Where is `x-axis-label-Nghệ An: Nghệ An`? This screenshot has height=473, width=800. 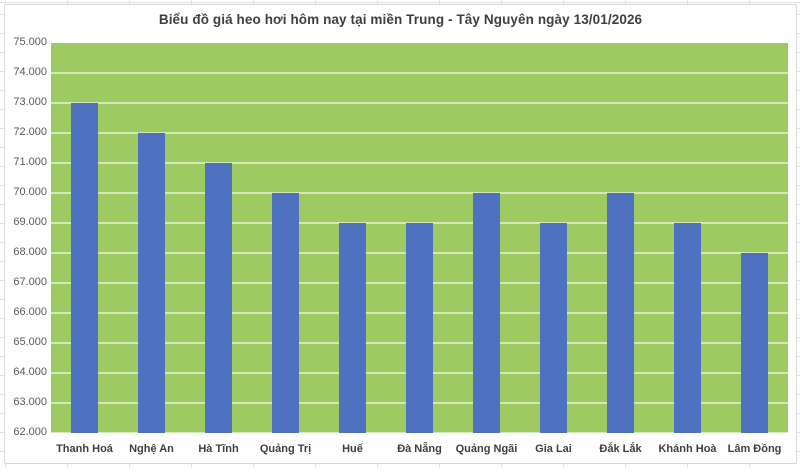
x-axis-label-Nghệ An: Nghệ An is located at coordinates (151, 449).